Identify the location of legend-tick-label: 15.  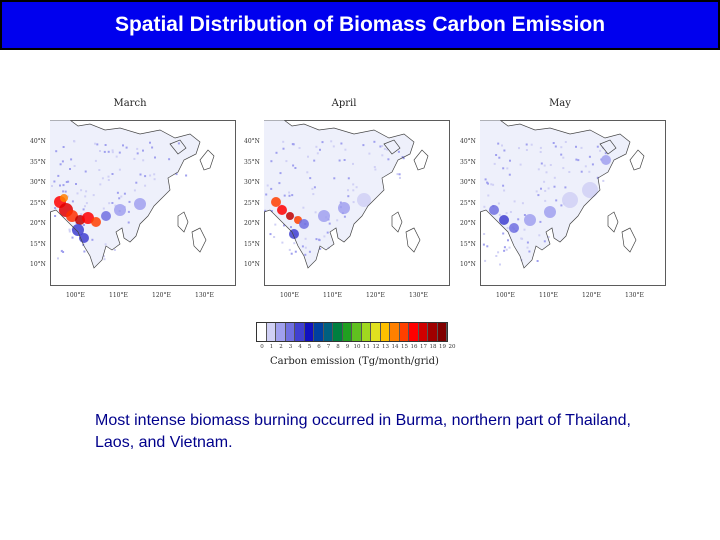
(404, 347).